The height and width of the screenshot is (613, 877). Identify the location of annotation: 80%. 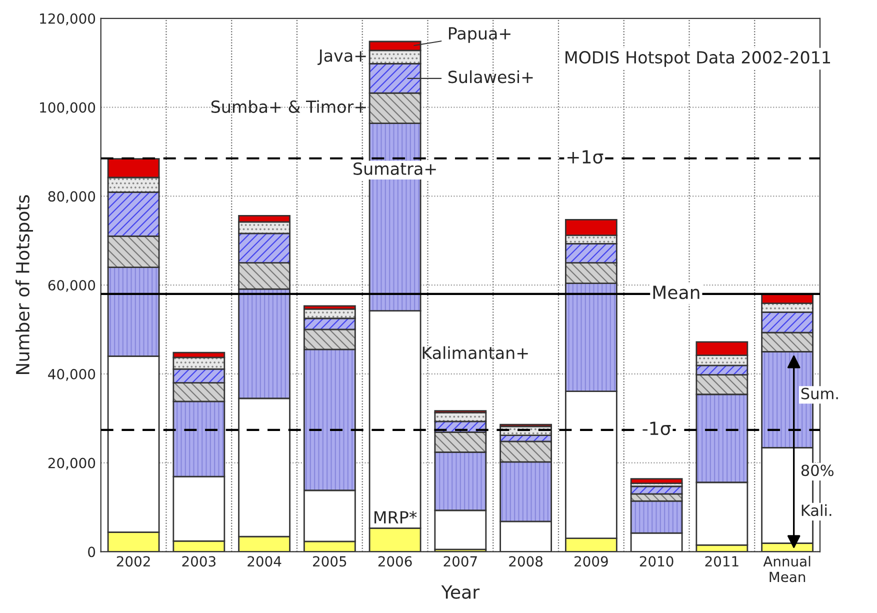
(817, 470).